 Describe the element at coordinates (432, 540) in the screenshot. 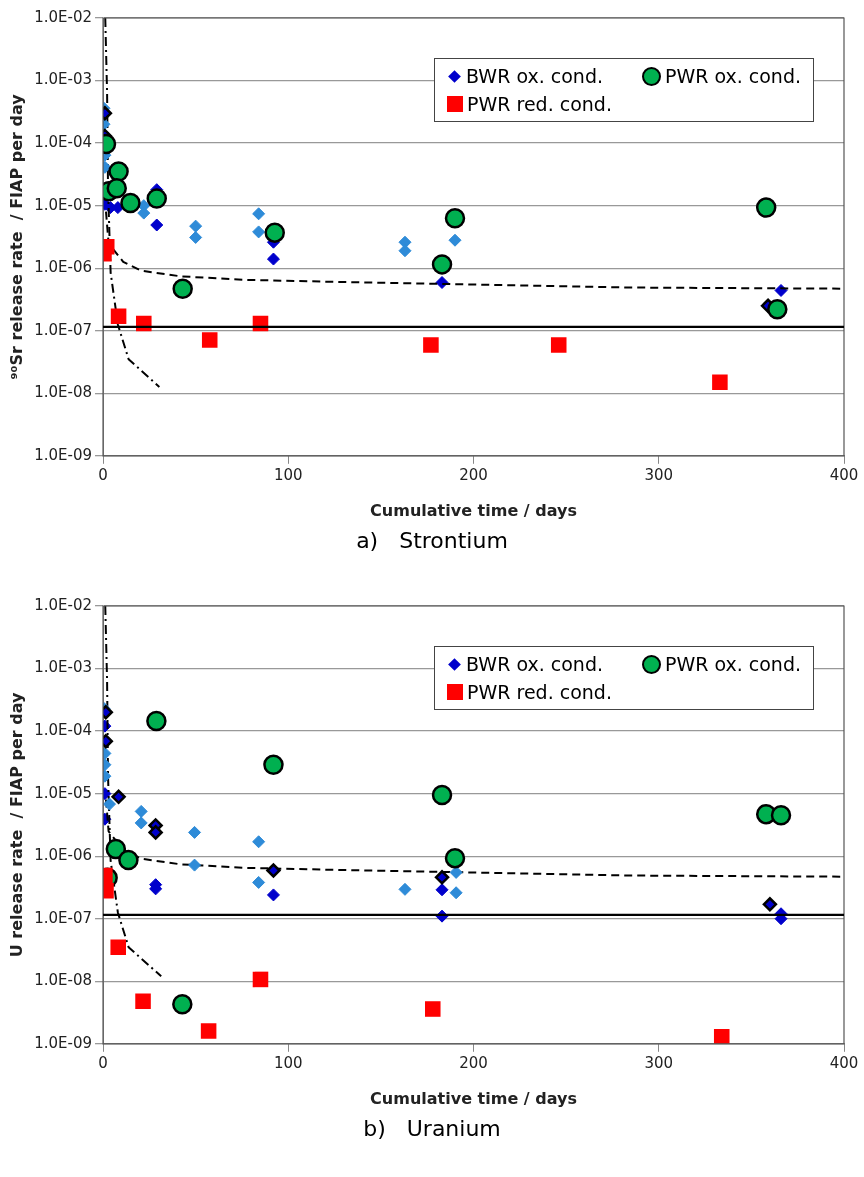

I see `text: a) Strontium` at that location.